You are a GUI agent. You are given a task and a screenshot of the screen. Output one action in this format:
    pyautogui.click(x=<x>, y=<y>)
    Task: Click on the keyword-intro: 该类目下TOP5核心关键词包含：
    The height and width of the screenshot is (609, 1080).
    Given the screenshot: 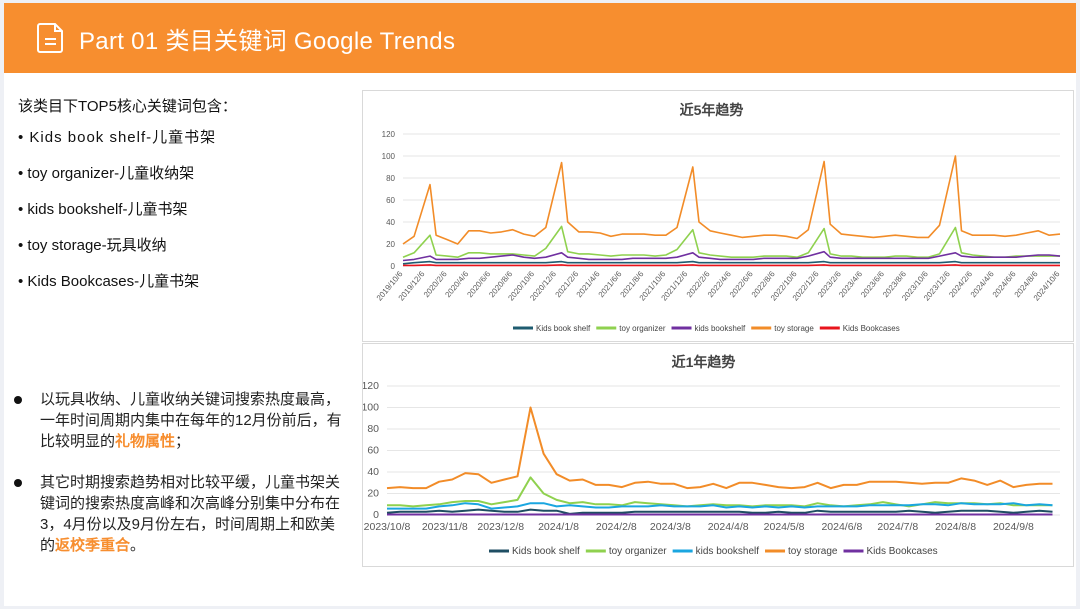 What is the action you would take?
    pyautogui.click(x=127, y=106)
    